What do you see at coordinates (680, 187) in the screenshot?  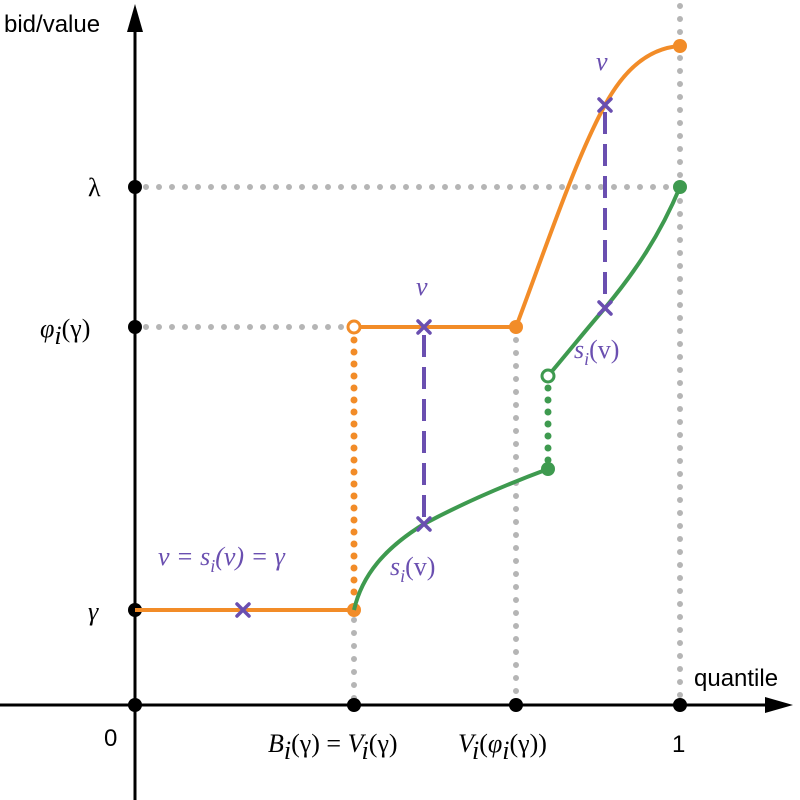 I see `green-point-top` at bounding box center [680, 187].